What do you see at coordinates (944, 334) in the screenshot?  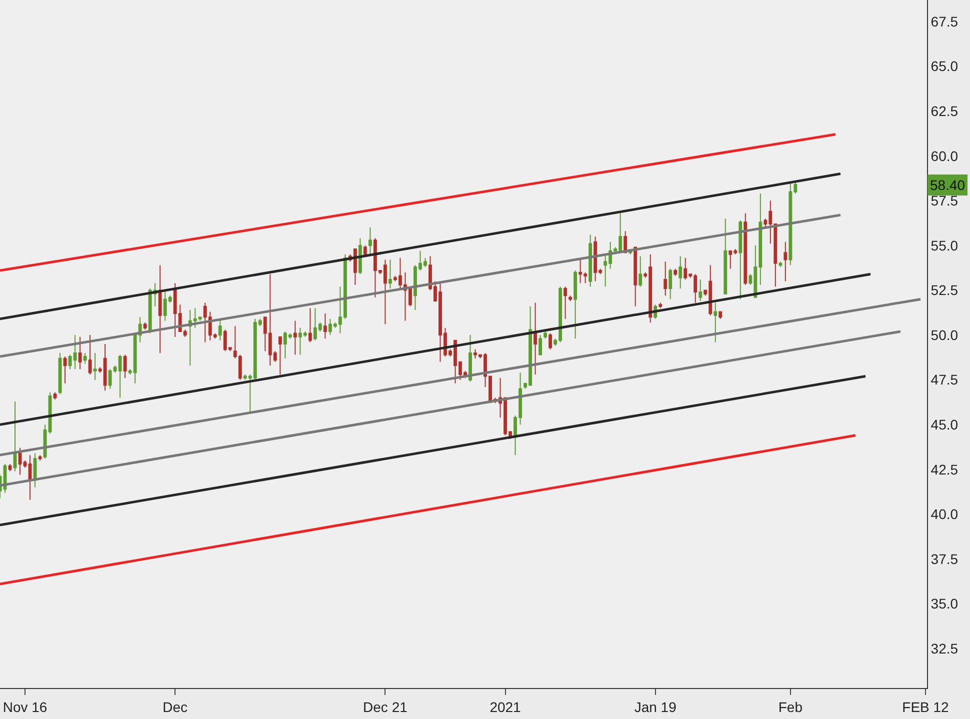 I see `y-tick-label: 50.0` at bounding box center [944, 334].